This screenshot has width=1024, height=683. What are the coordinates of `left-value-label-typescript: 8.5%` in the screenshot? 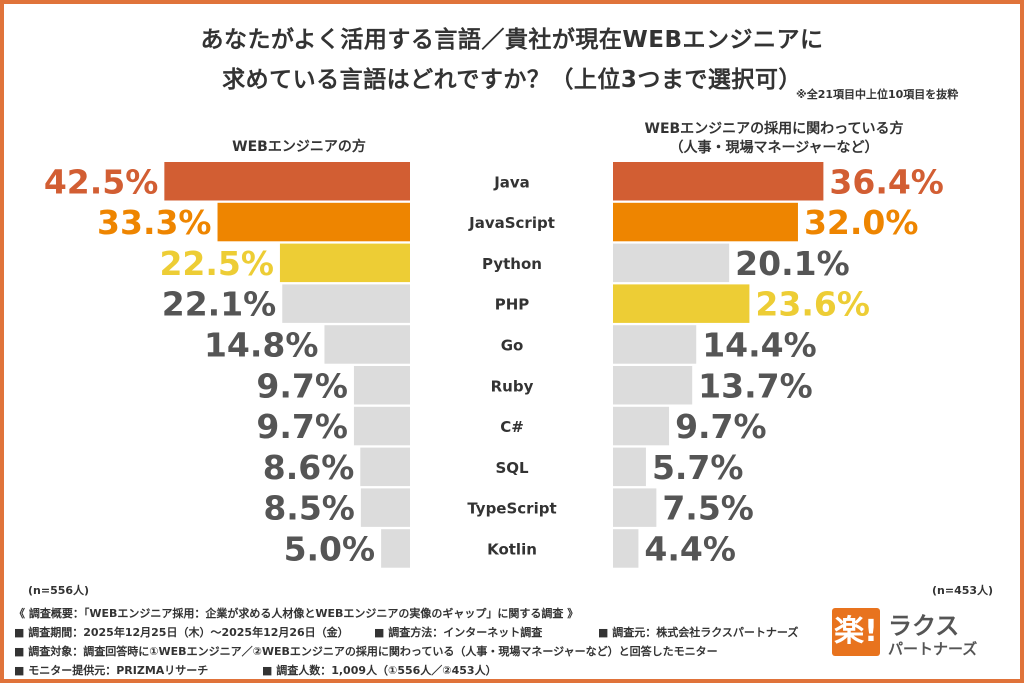 It's located at (309, 508).